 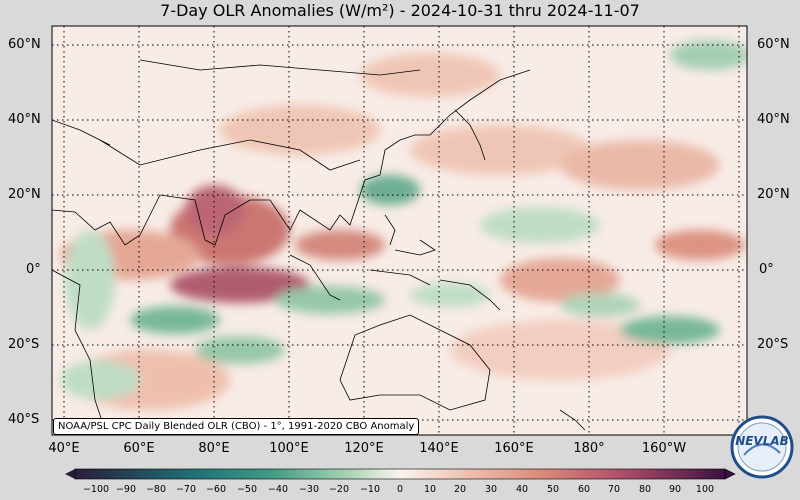 What do you see at coordinates (339, 489) in the screenshot?
I see `colorbar-tick: −20` at bounding box center [339, 489].